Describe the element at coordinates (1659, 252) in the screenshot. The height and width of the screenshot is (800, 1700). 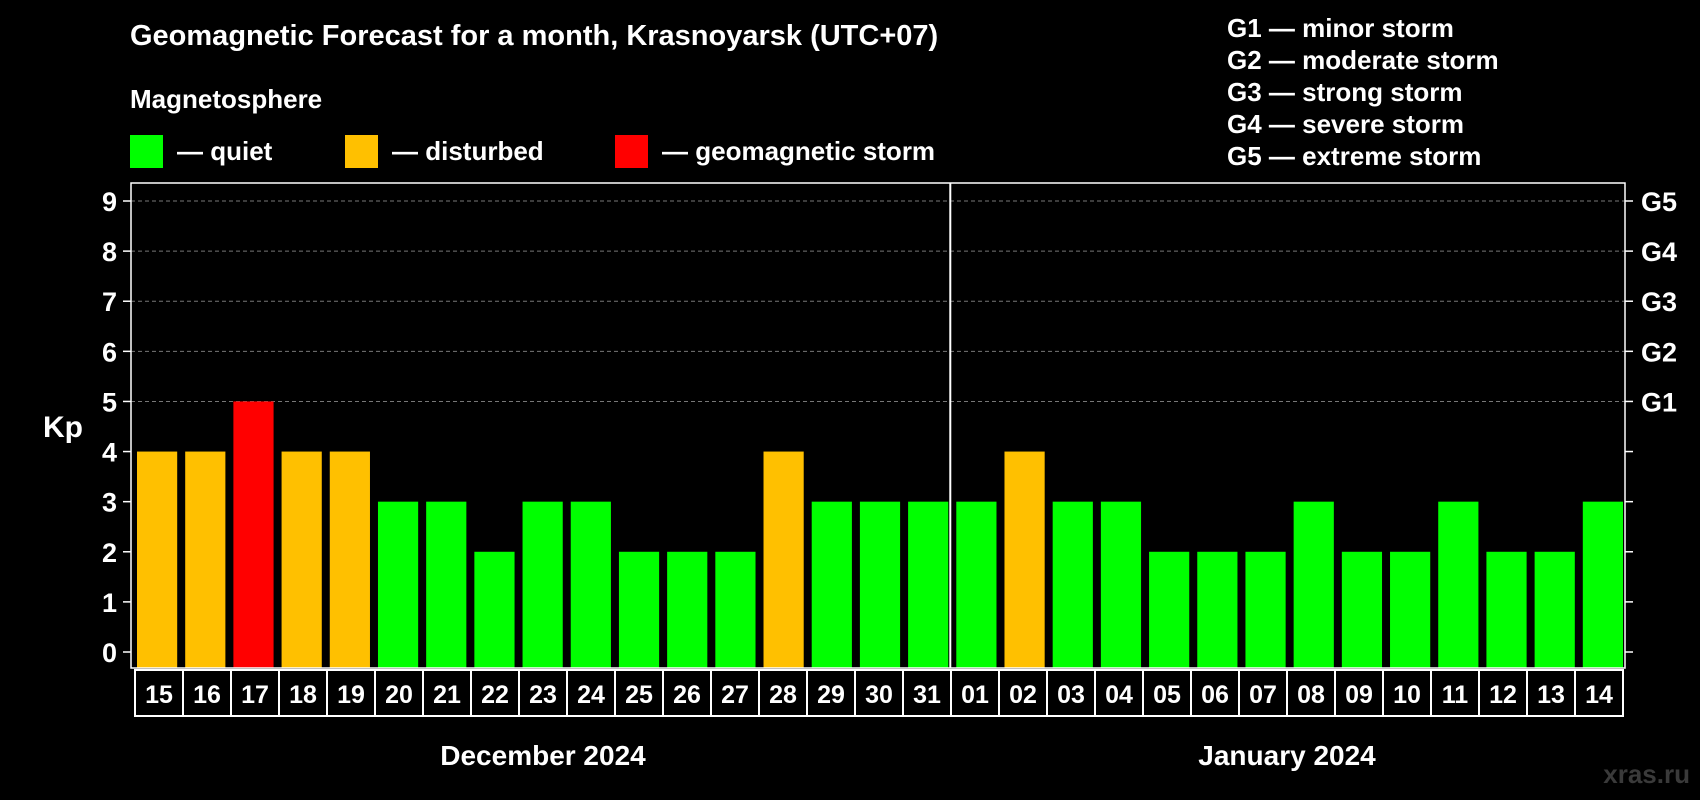
I see `g-level-label: G4` at that location.